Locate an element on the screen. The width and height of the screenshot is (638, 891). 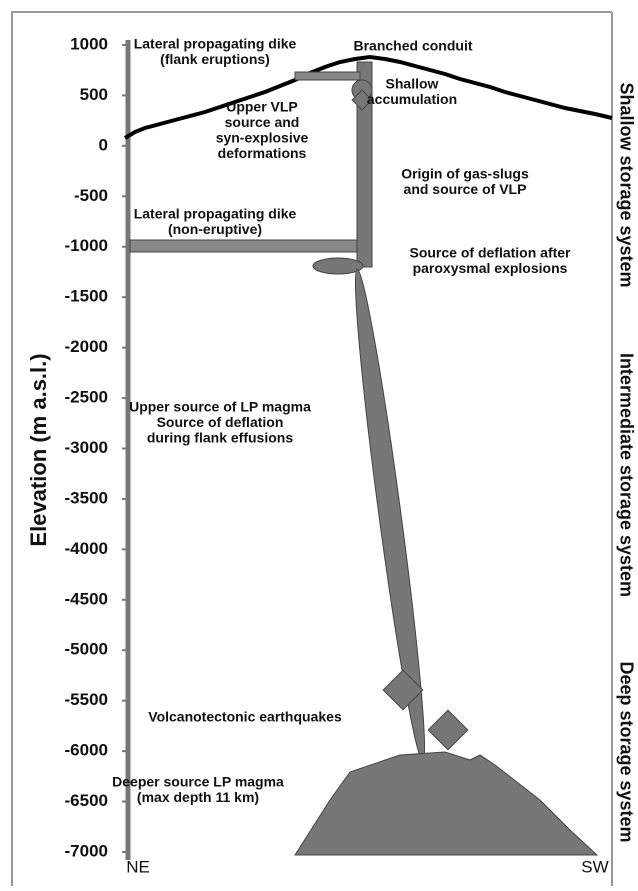
annotation: Volcanotectonic earthquakes is located at coordinates (245, 717).